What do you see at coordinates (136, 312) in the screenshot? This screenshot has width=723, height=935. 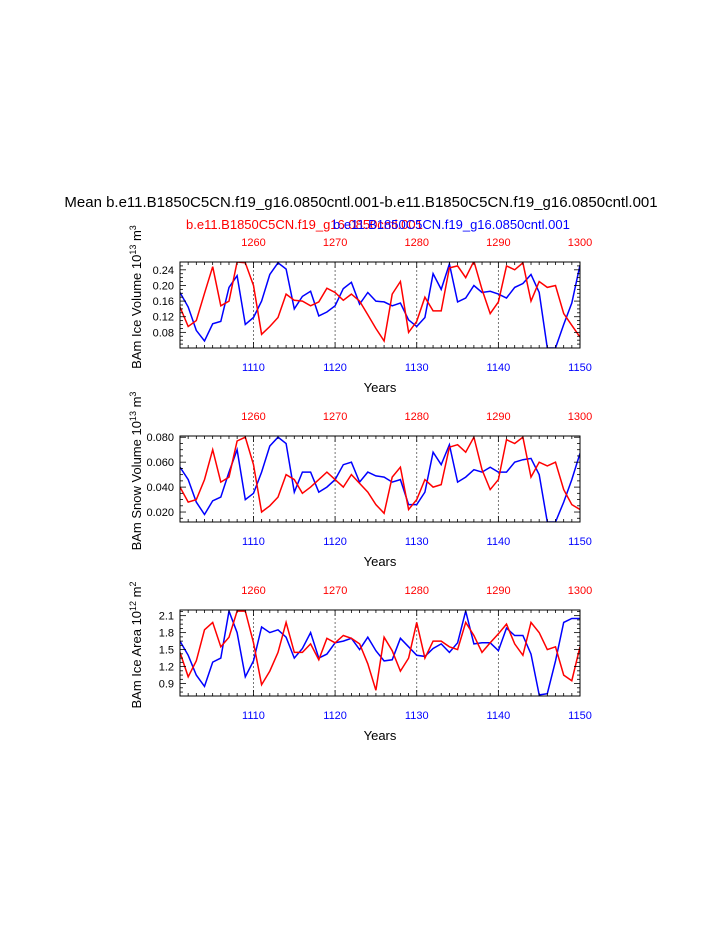 I see `y-axis-title-part: BAm Ice Volume 10` at bounding box center [136, 312].